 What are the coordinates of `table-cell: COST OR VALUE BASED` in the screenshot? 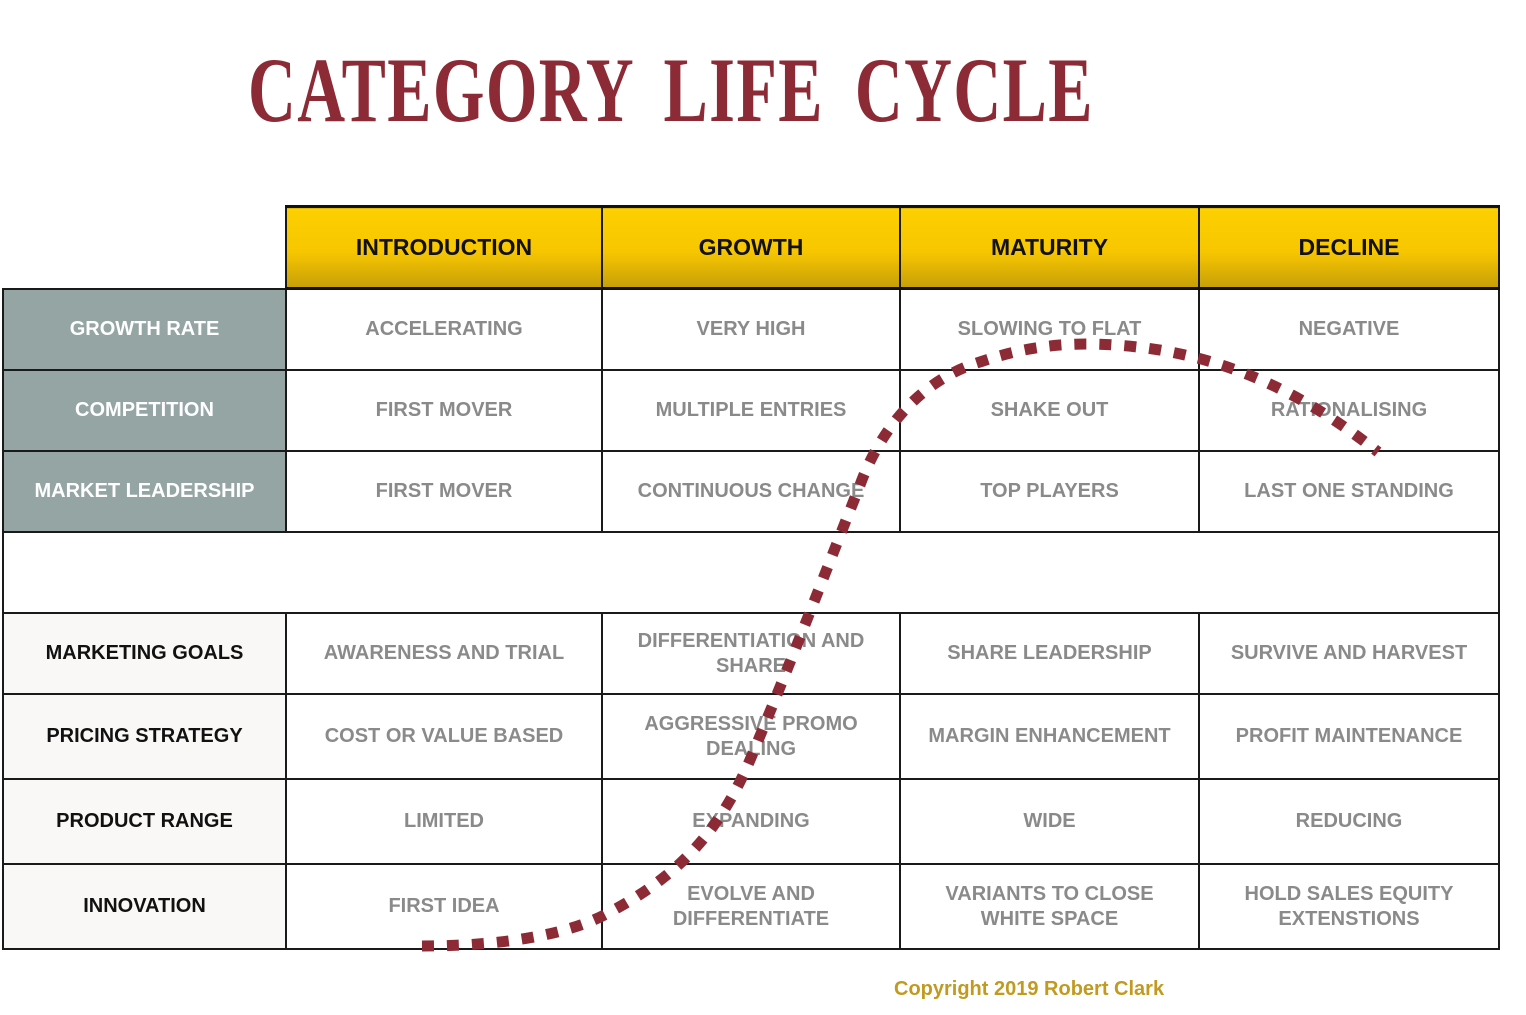 It's located at (444, 736).